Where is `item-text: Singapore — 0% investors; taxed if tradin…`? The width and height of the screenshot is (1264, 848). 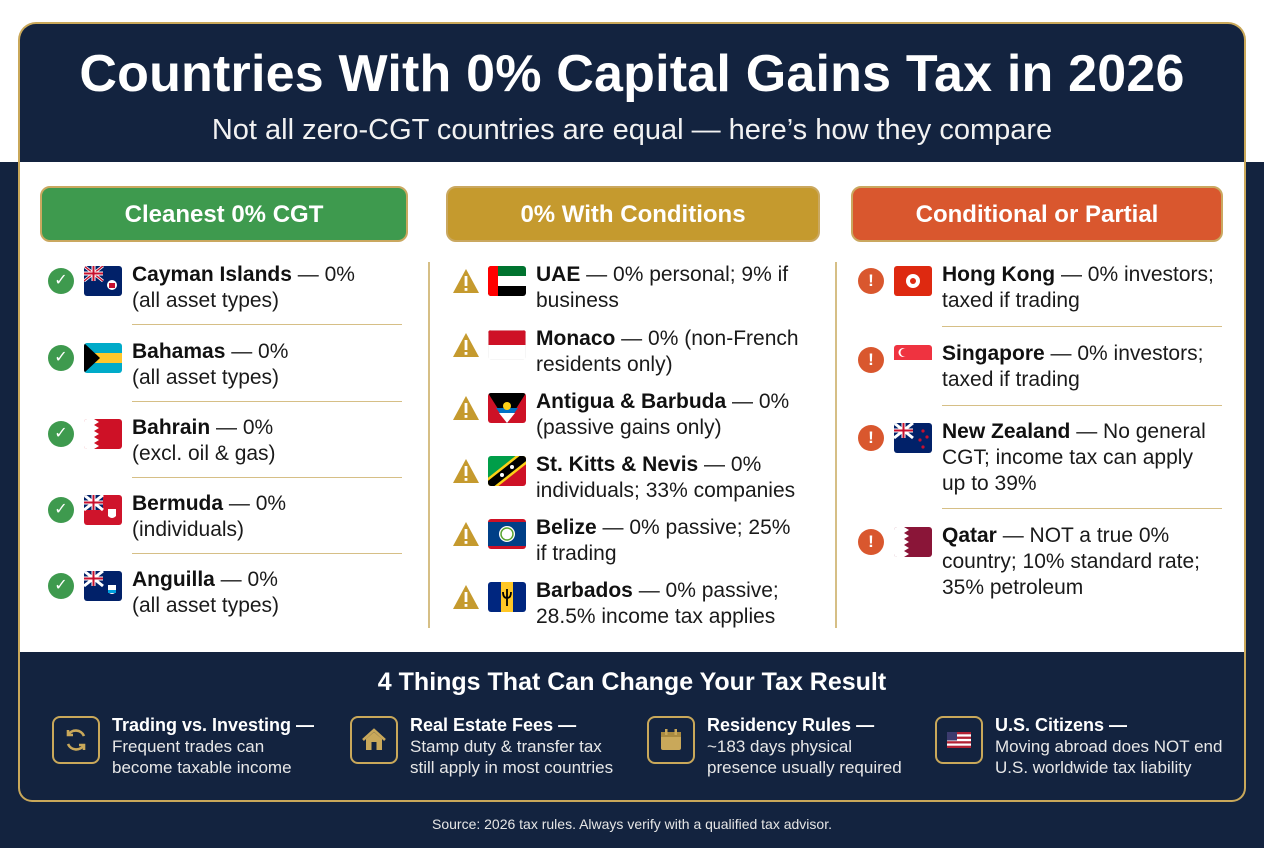 item-text: Singapore — 0% investors; taxed if tradin… is located at coordinates (1073, 366).